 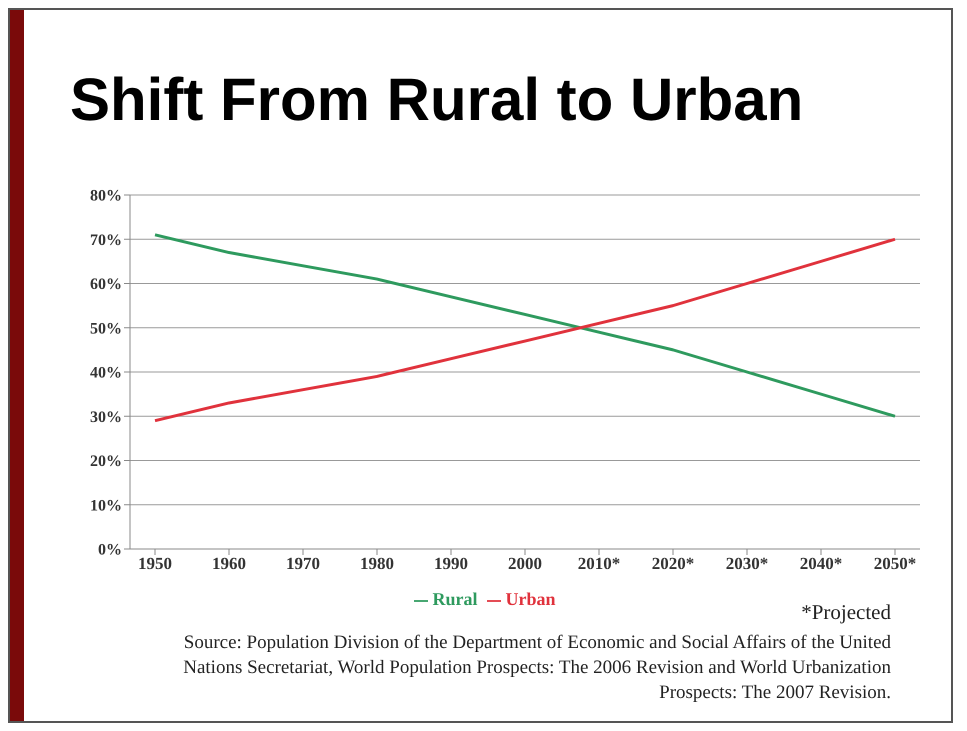 I want to click on y-tick-label: 40%, so click(x=106, y=373).